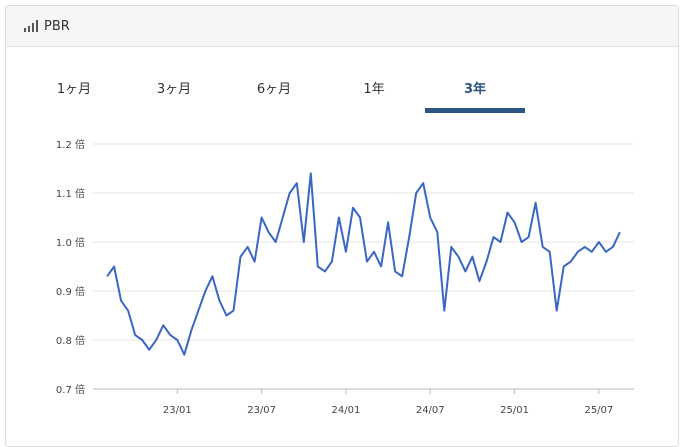  Describe the element at coordinates (70, 144) in the screenshot. I see `y-tick-label: 1.2 倍` at that location.